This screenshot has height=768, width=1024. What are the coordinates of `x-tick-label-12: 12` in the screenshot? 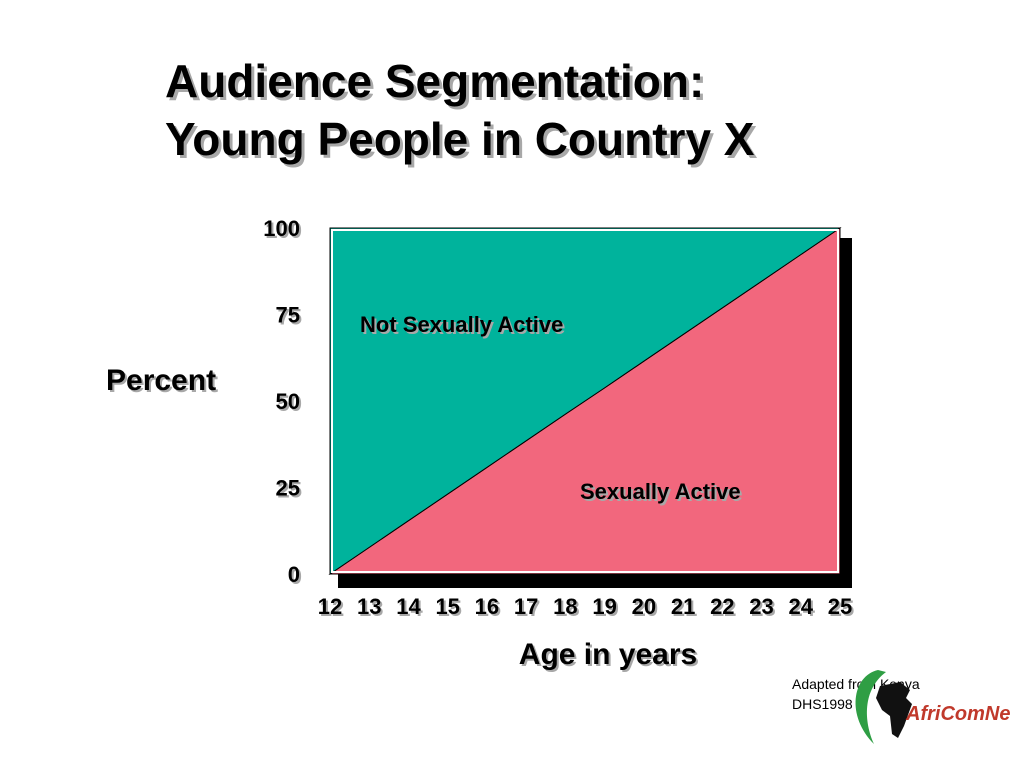 It's located at (330, 606).